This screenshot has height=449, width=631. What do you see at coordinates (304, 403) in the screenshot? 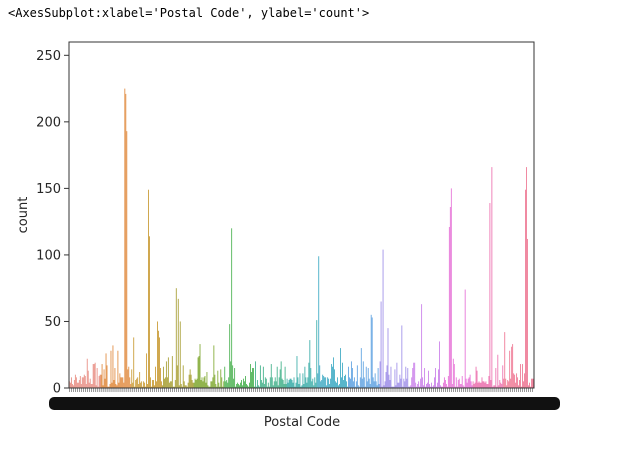
I see `x-tick-labels-overlapping` at bounding box center [304, 403].